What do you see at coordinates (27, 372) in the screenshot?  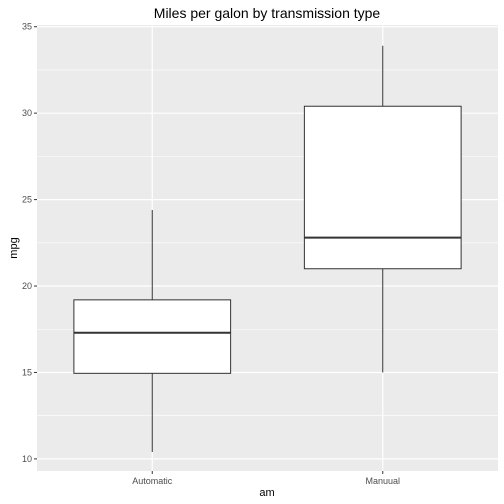 I see `y-tick-label: 15` at bounding box center [27, 372].